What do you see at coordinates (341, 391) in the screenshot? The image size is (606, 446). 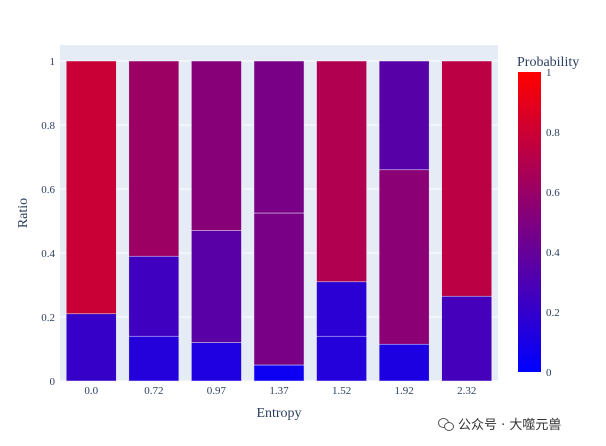 I see `x-tick-label: 1.52` at bounding box center [341, 391].